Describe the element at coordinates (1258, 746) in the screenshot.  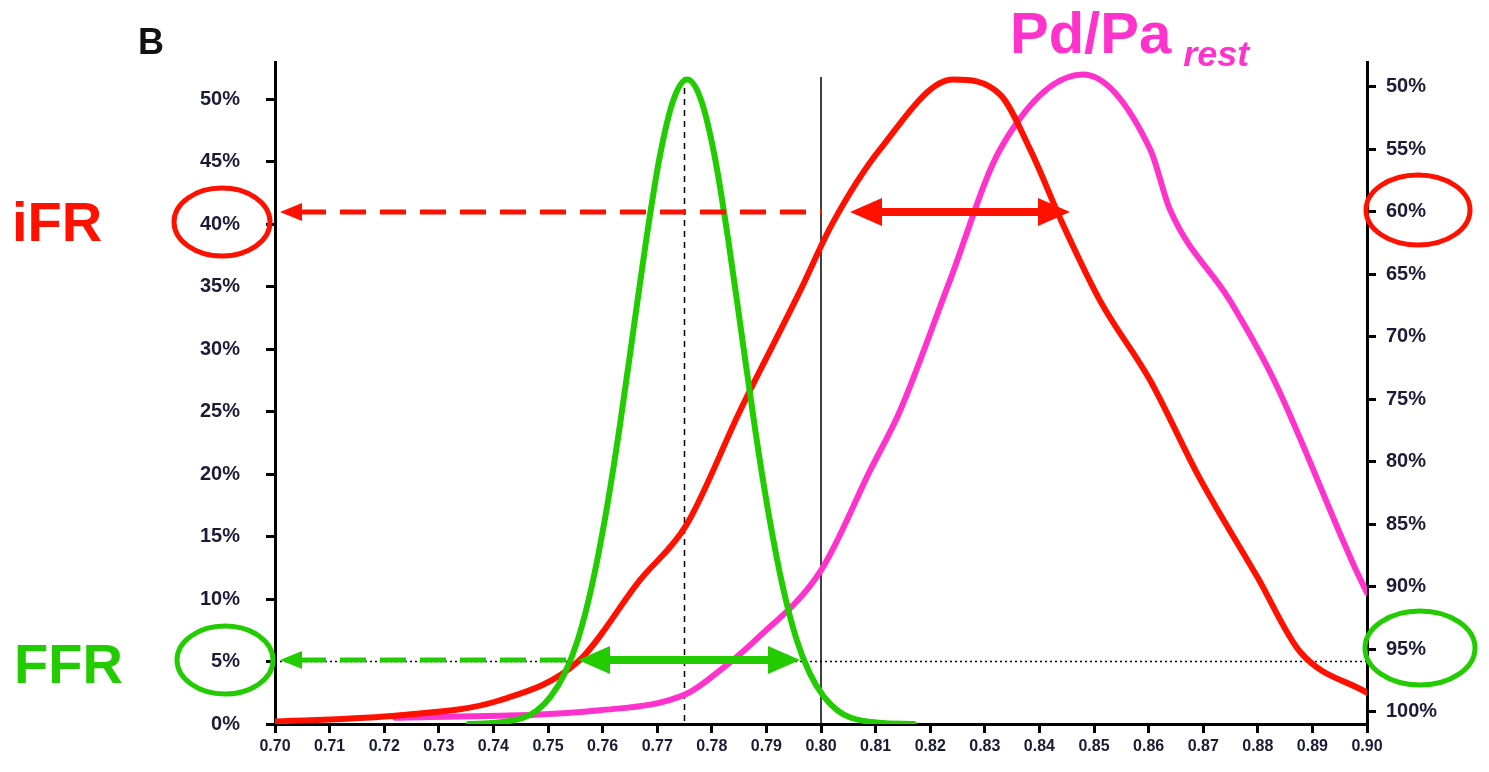
I see `x-tick-label: 0.88` at that location.